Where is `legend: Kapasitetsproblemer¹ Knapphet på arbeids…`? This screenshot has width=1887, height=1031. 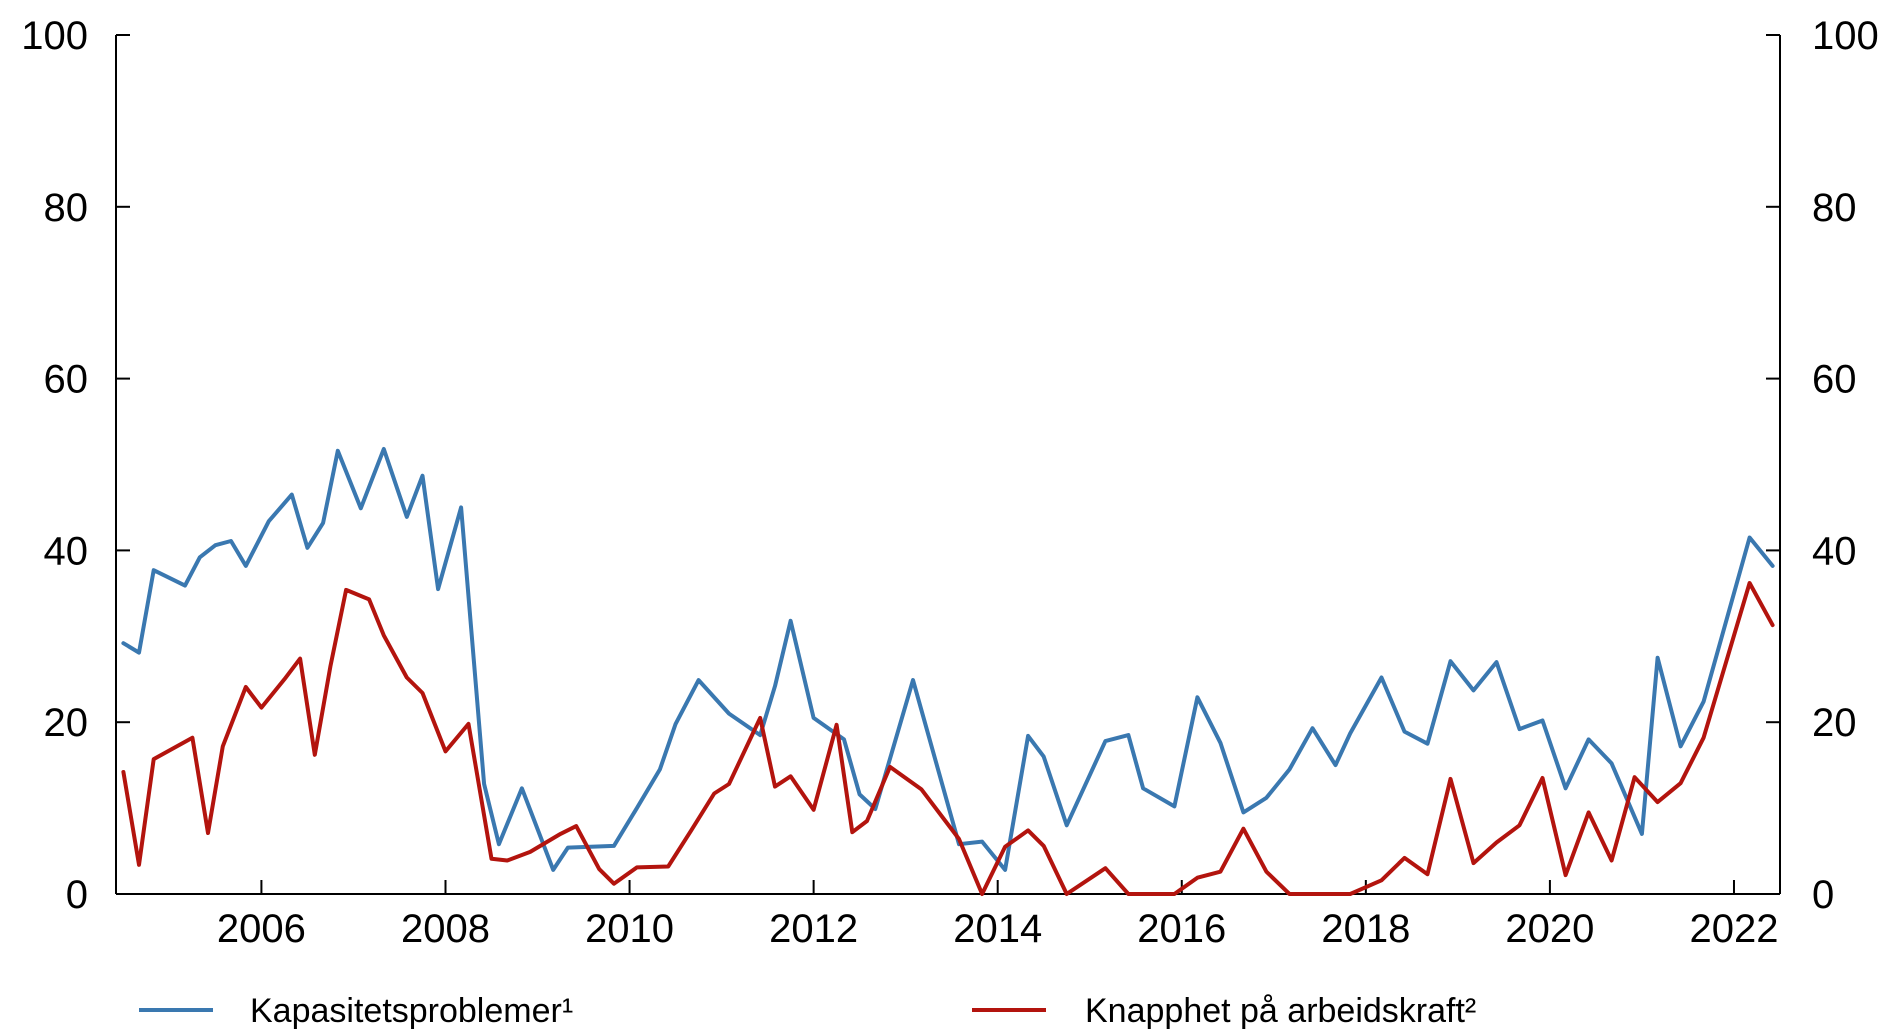 legend: Kapasitetsproblemer¹ Knapphet på arbeids… is located at coordinates (807, 1011).